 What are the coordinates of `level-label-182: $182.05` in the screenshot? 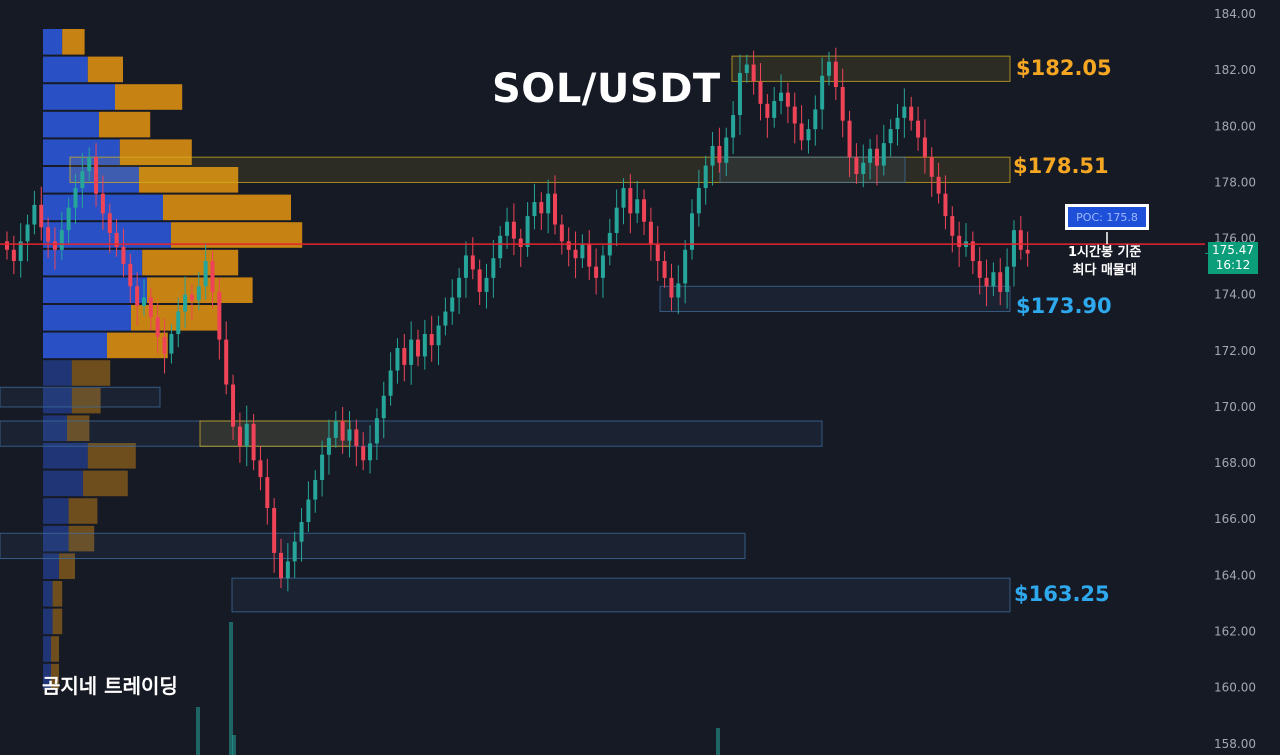 It's located at (1064, 68).